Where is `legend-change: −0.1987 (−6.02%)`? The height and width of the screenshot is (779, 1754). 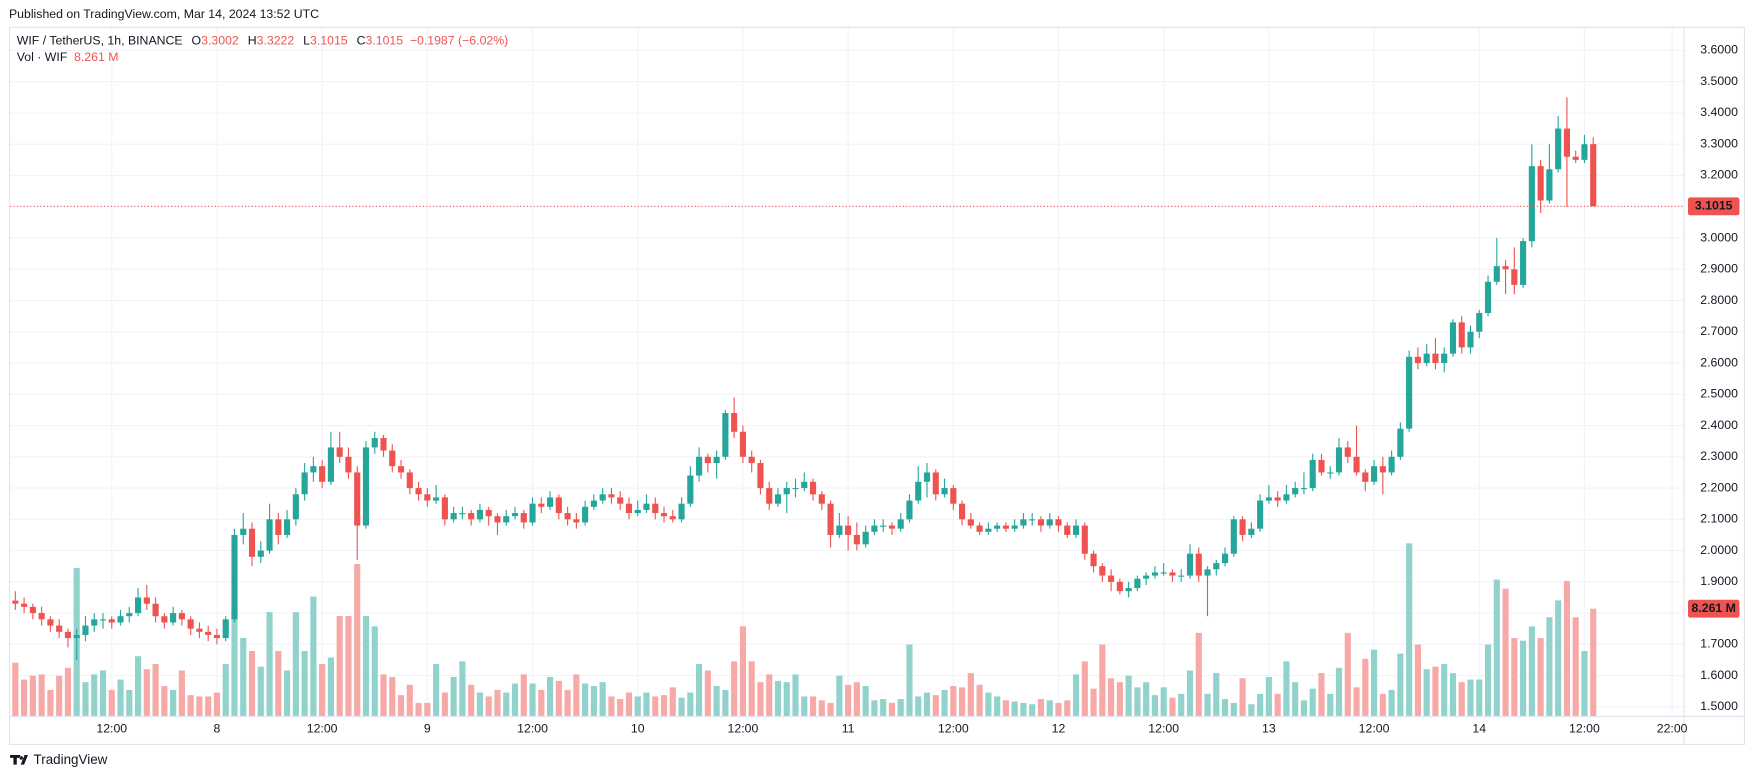
legend-change: −0.1987 (−6.02%) is located at coordinates (459, 41).